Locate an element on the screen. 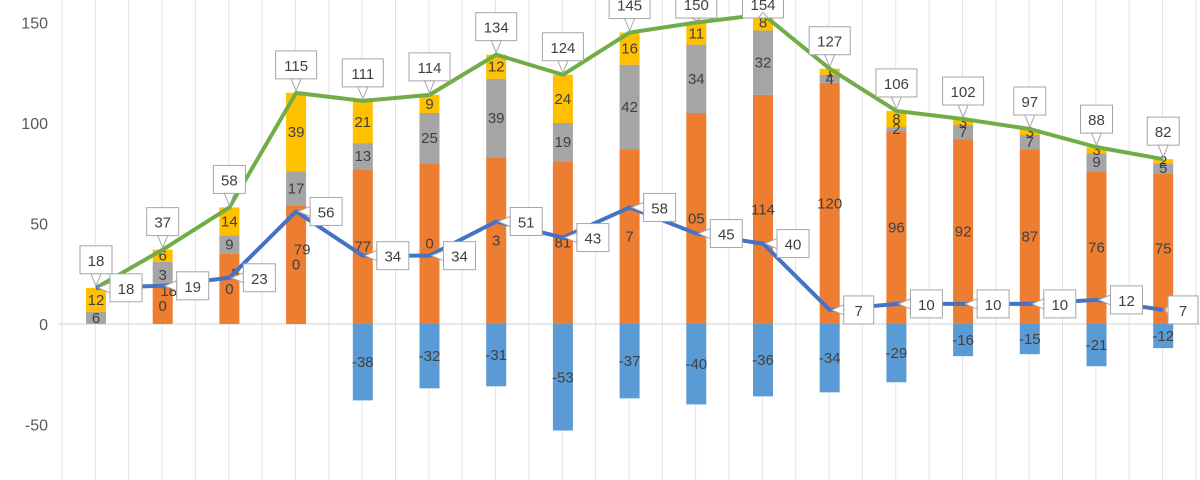 This screenshot has width=1200, height=480. bar-label-gray: 2 is located at coordinates (896, 129).